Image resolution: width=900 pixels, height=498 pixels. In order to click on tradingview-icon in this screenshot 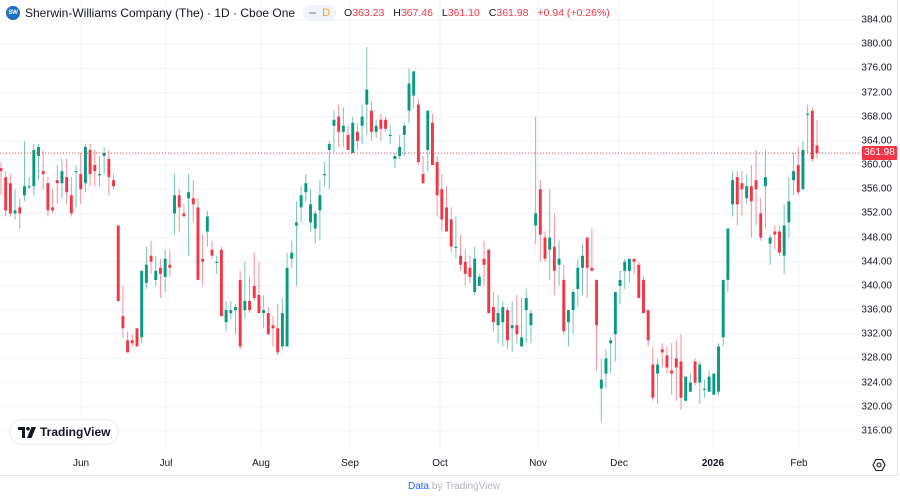, I will do `click(27, 432)`.